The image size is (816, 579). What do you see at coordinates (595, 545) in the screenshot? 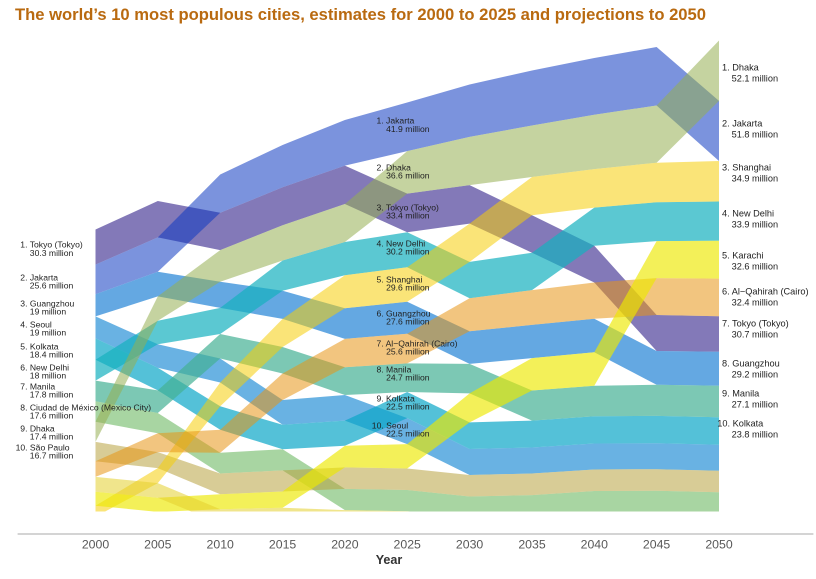
I see `svg-text: 2040` at bounding box center [595, 545].